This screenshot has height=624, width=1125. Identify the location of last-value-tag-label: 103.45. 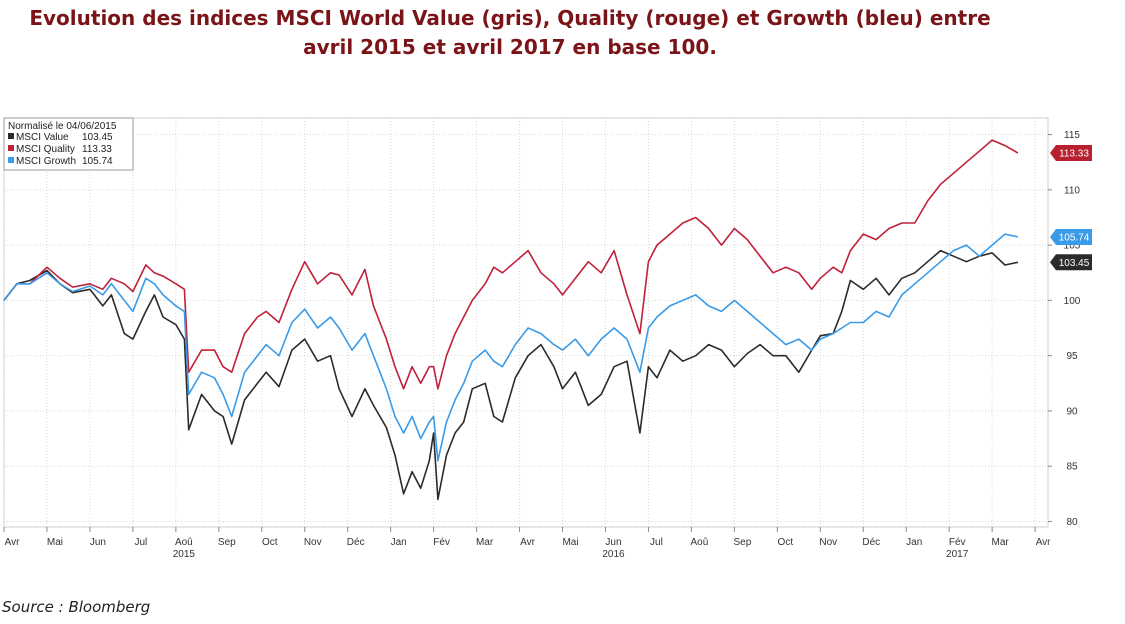
(1074, 263).